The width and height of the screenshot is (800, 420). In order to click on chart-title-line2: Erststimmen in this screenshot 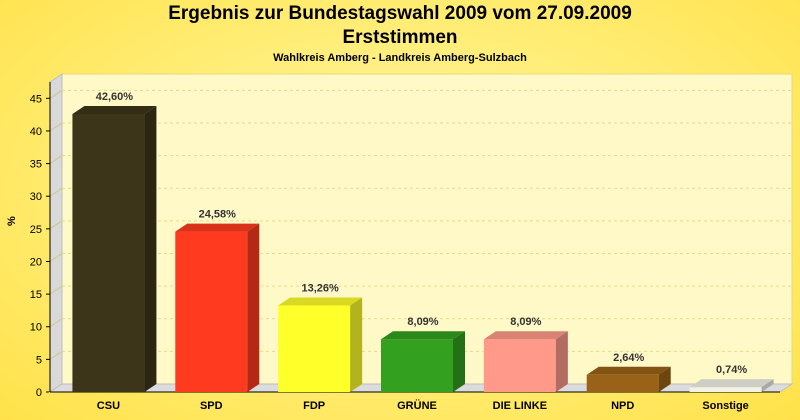, I will do `click(400, 37)`.